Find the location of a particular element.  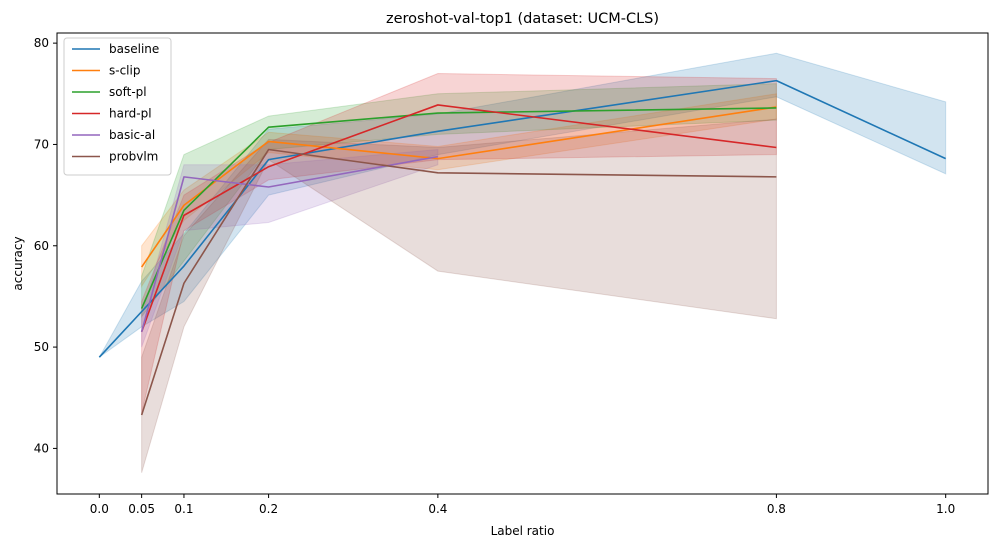

x-tick-label: 1.0 is located at coordinates (945, 509).